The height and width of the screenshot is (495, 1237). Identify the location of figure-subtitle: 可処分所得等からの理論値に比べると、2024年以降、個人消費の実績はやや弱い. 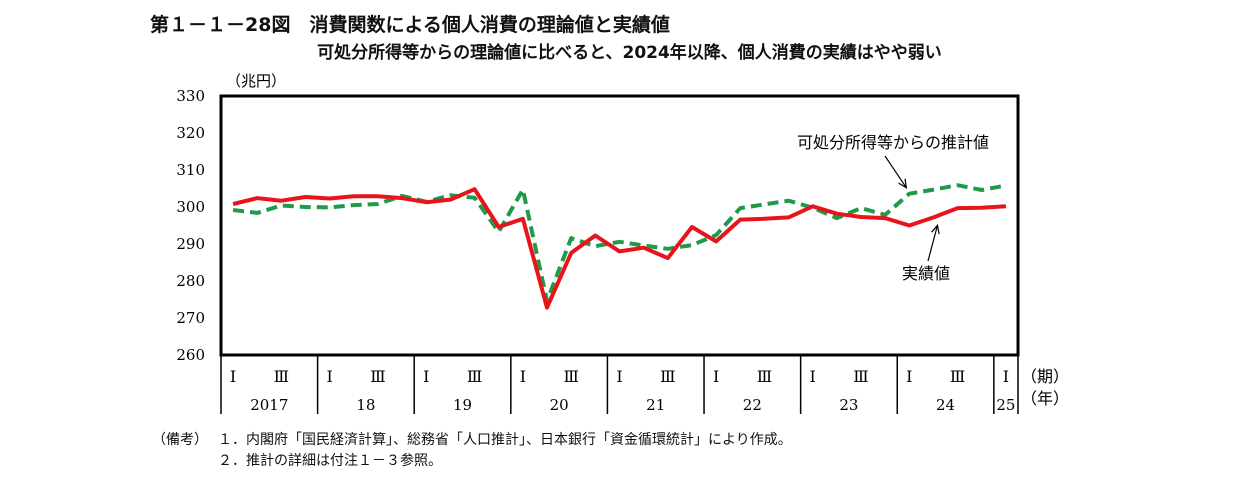
(629, 53).